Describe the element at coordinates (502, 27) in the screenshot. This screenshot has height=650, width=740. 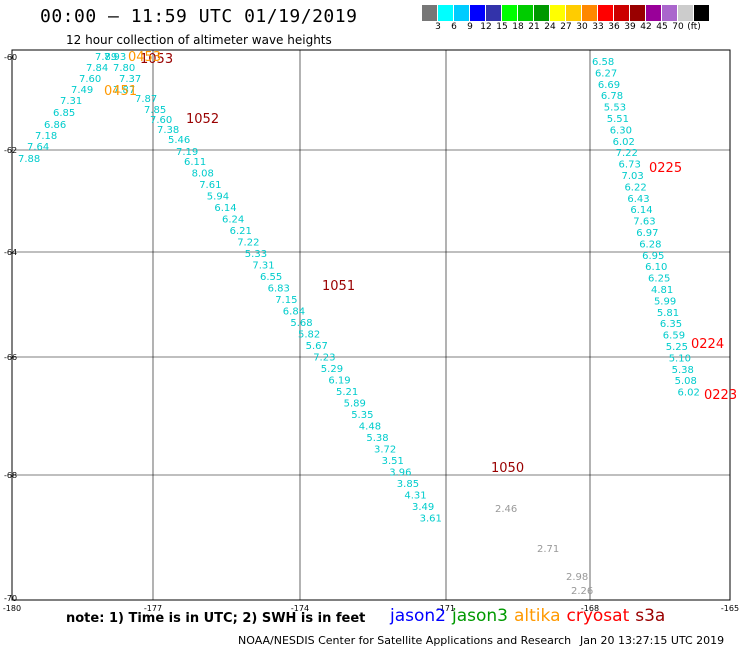
I see `legend-label: 15` at that location.